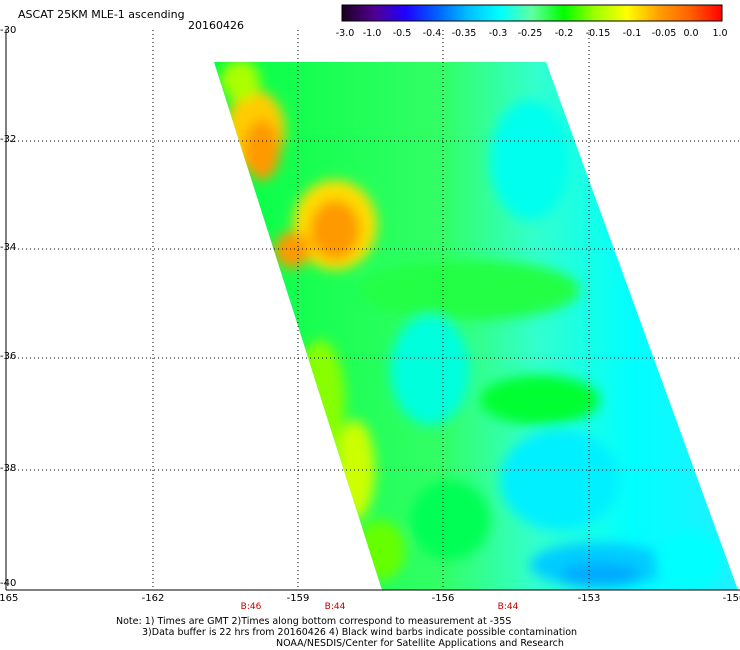 The height and width of the screenshot is (650, 740). What do you see at coordinates (8, 30) in the screenshot?
I see `lat-label: -30` at bounding box center [8, 30].